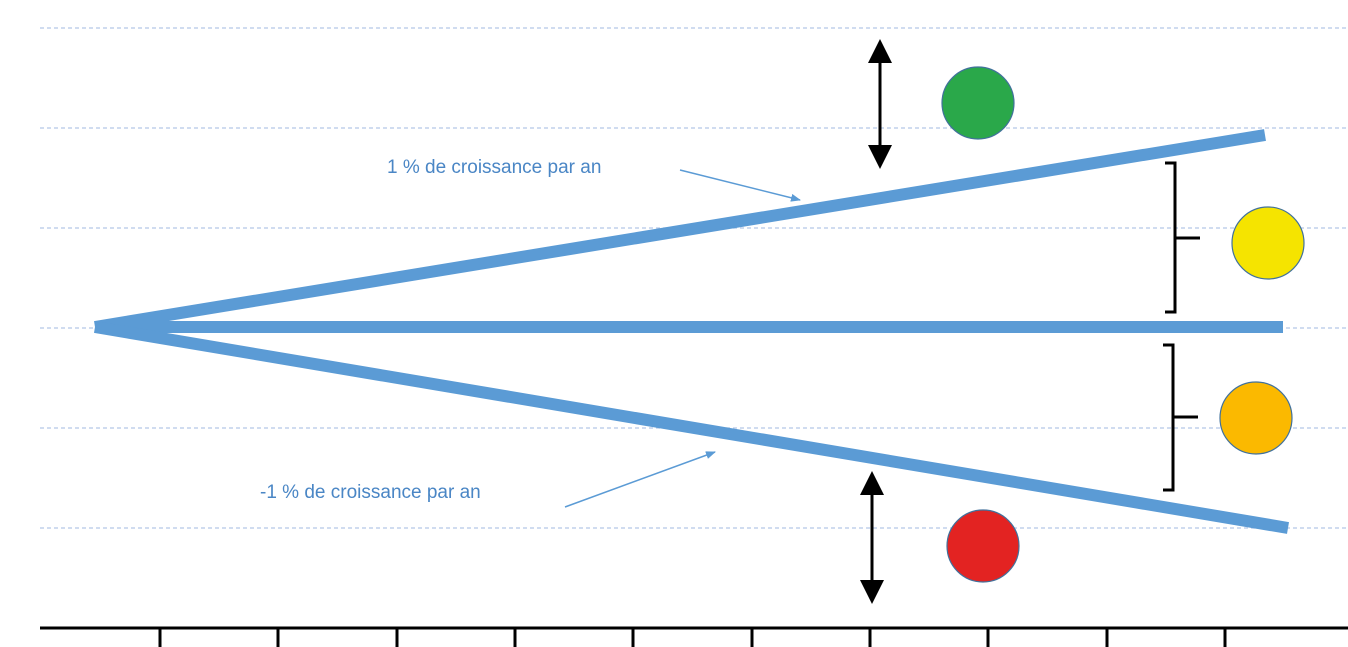  I want to click on annotation: -1 % de croissance par an, so click(370, 492).